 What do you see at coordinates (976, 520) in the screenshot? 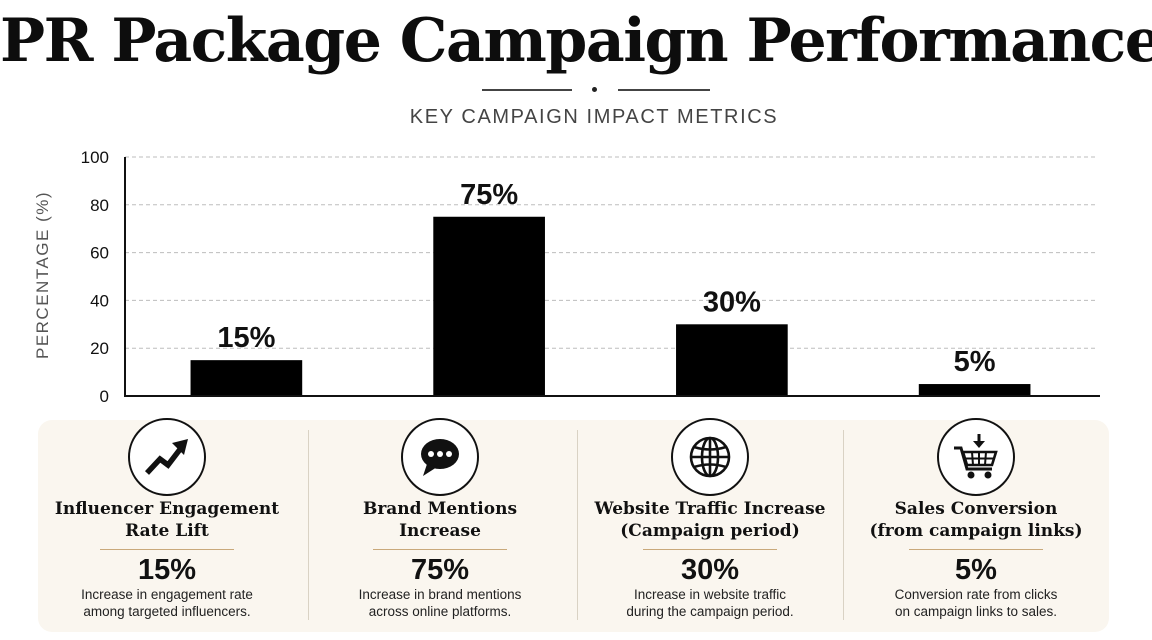
I see `metric-title: Sales Conversion (from campaign links)` at bounding box center [976, 520].